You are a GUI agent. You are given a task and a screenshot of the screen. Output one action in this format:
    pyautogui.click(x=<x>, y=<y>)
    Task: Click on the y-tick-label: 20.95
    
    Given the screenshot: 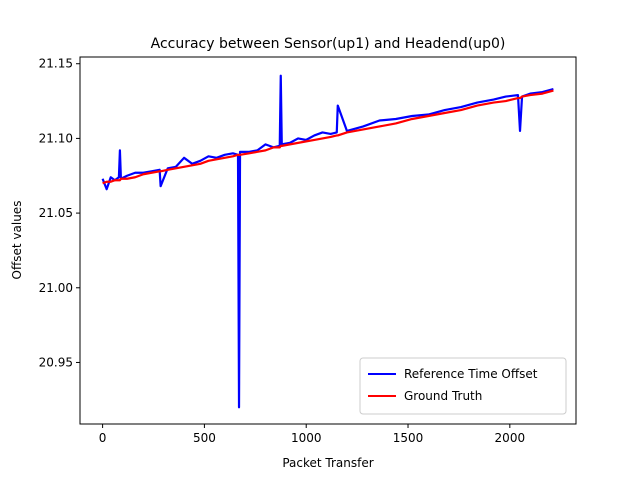 What is the action you would take?
    pyautogui.click(x=56, y=362)
    